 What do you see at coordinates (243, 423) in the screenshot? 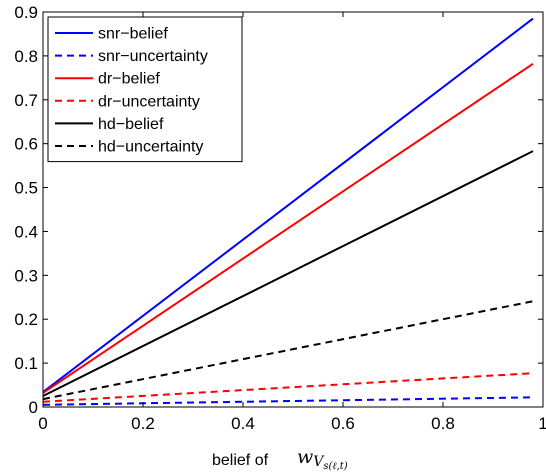
I see `x-tick-label: 0.4` at bounding box center [243, 423].